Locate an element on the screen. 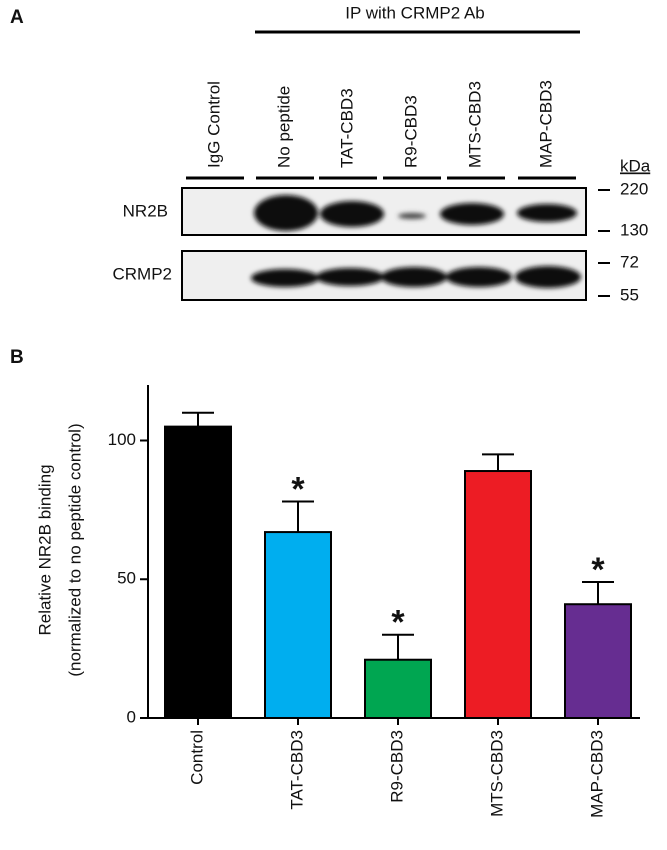 This screenshot has width=667, height=850. lane-label: TAT-CBD3 is located at coordinates (346, 128).